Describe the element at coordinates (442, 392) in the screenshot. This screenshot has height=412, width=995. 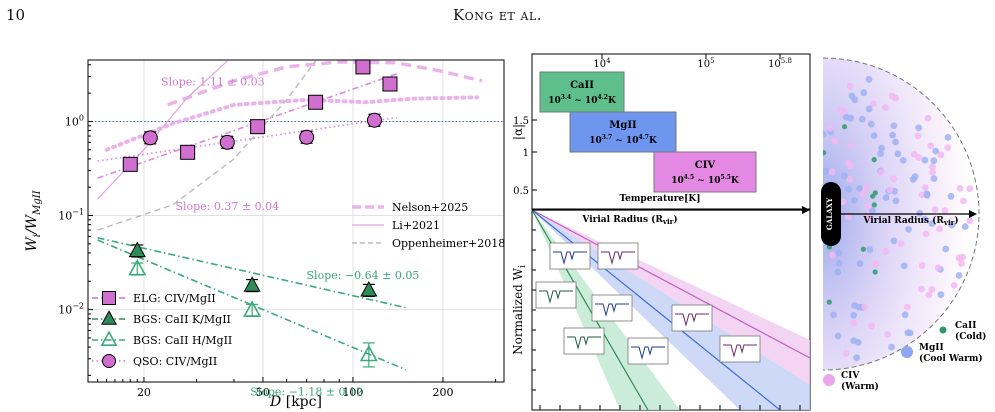
I see `x-tick-label: 200` at that location.